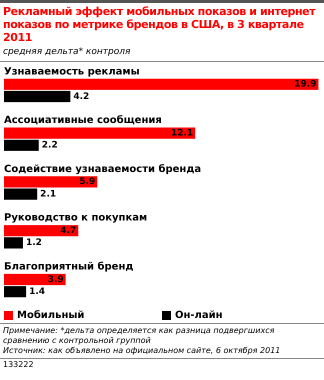 This screenshot has width=324, height=380. Describe the element at coordinates (72, 72) in the screenshot. I see `y-tick-label: Узнаваемость рекламы` at that location.